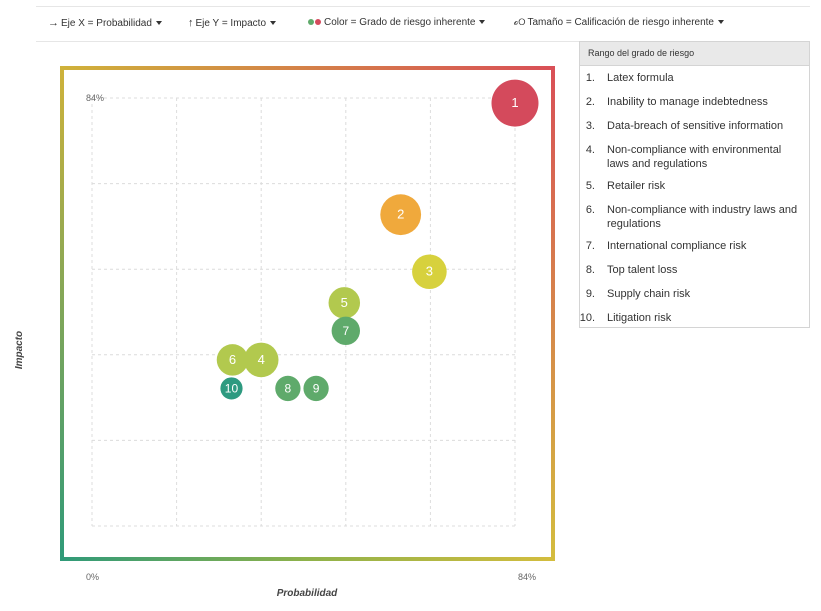 The height and width of the screenshot is (611, 821). What do you see at coordinates (642, 270) in the screenshot?
I see `legend-item-label: Top talent loss` at bounding box center [642, 270].